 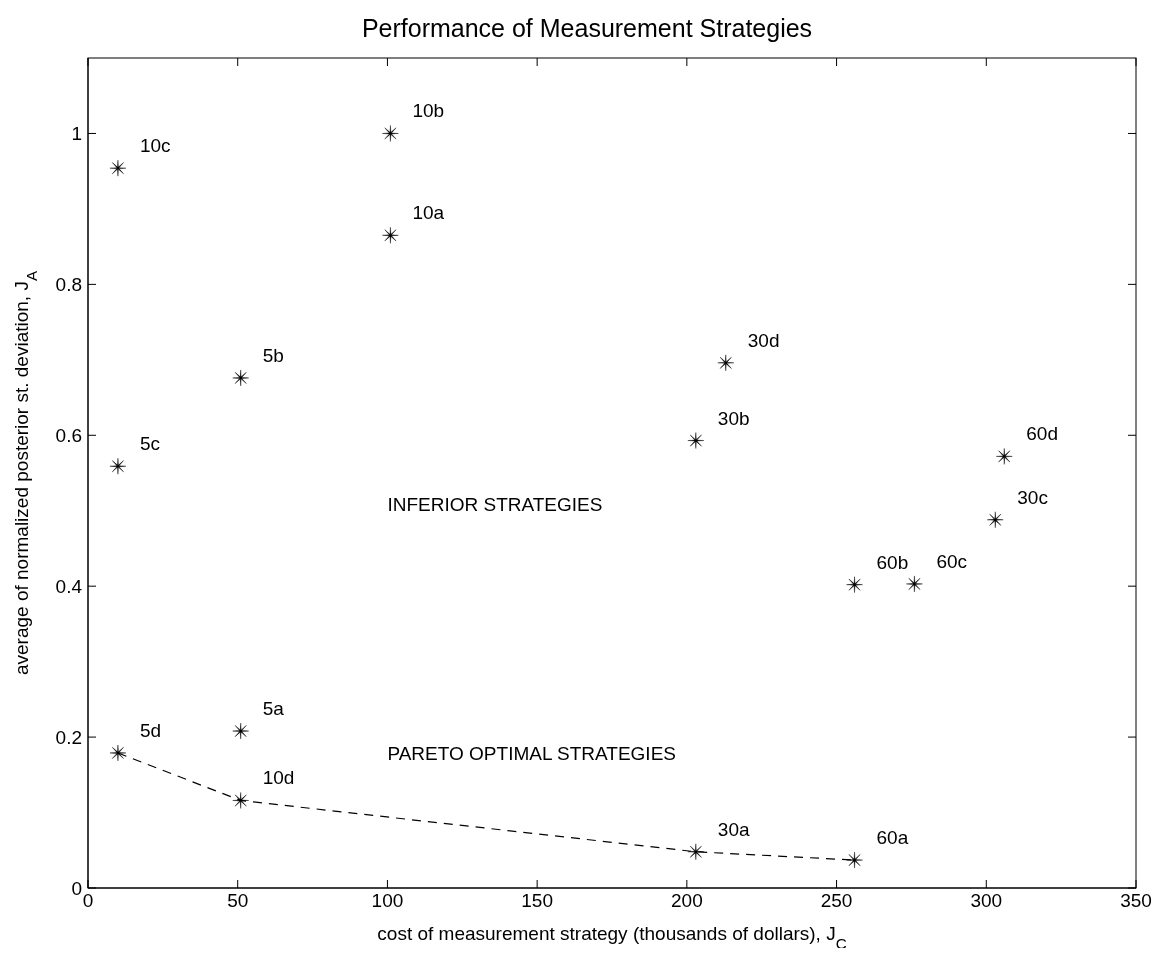 I want to click on y-tick-label: 0.2, so click(x=68, y=737).